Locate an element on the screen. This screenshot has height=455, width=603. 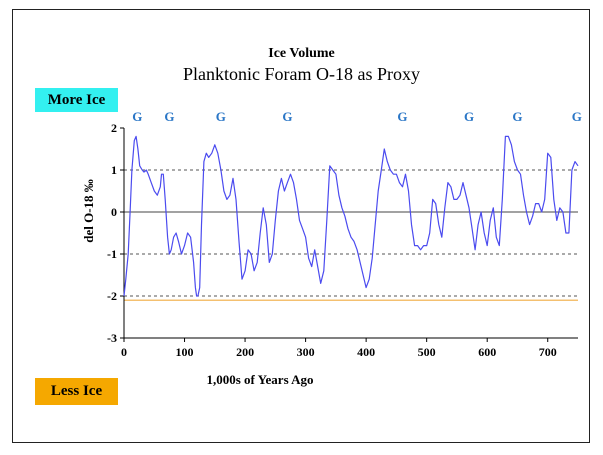
x-tick-label: 700 is located at coordinates (548, 352).